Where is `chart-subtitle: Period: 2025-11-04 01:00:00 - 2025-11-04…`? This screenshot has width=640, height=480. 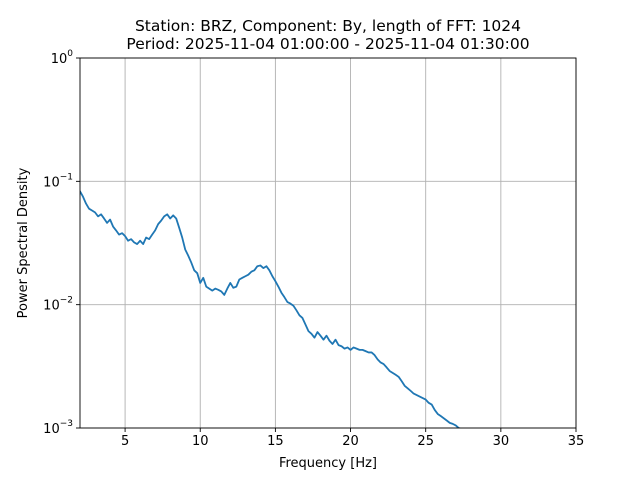
chart-subtitle: Period: 2025-11-04 01:00:00 - 2025-11-04… is located at coordinates (327, 44).